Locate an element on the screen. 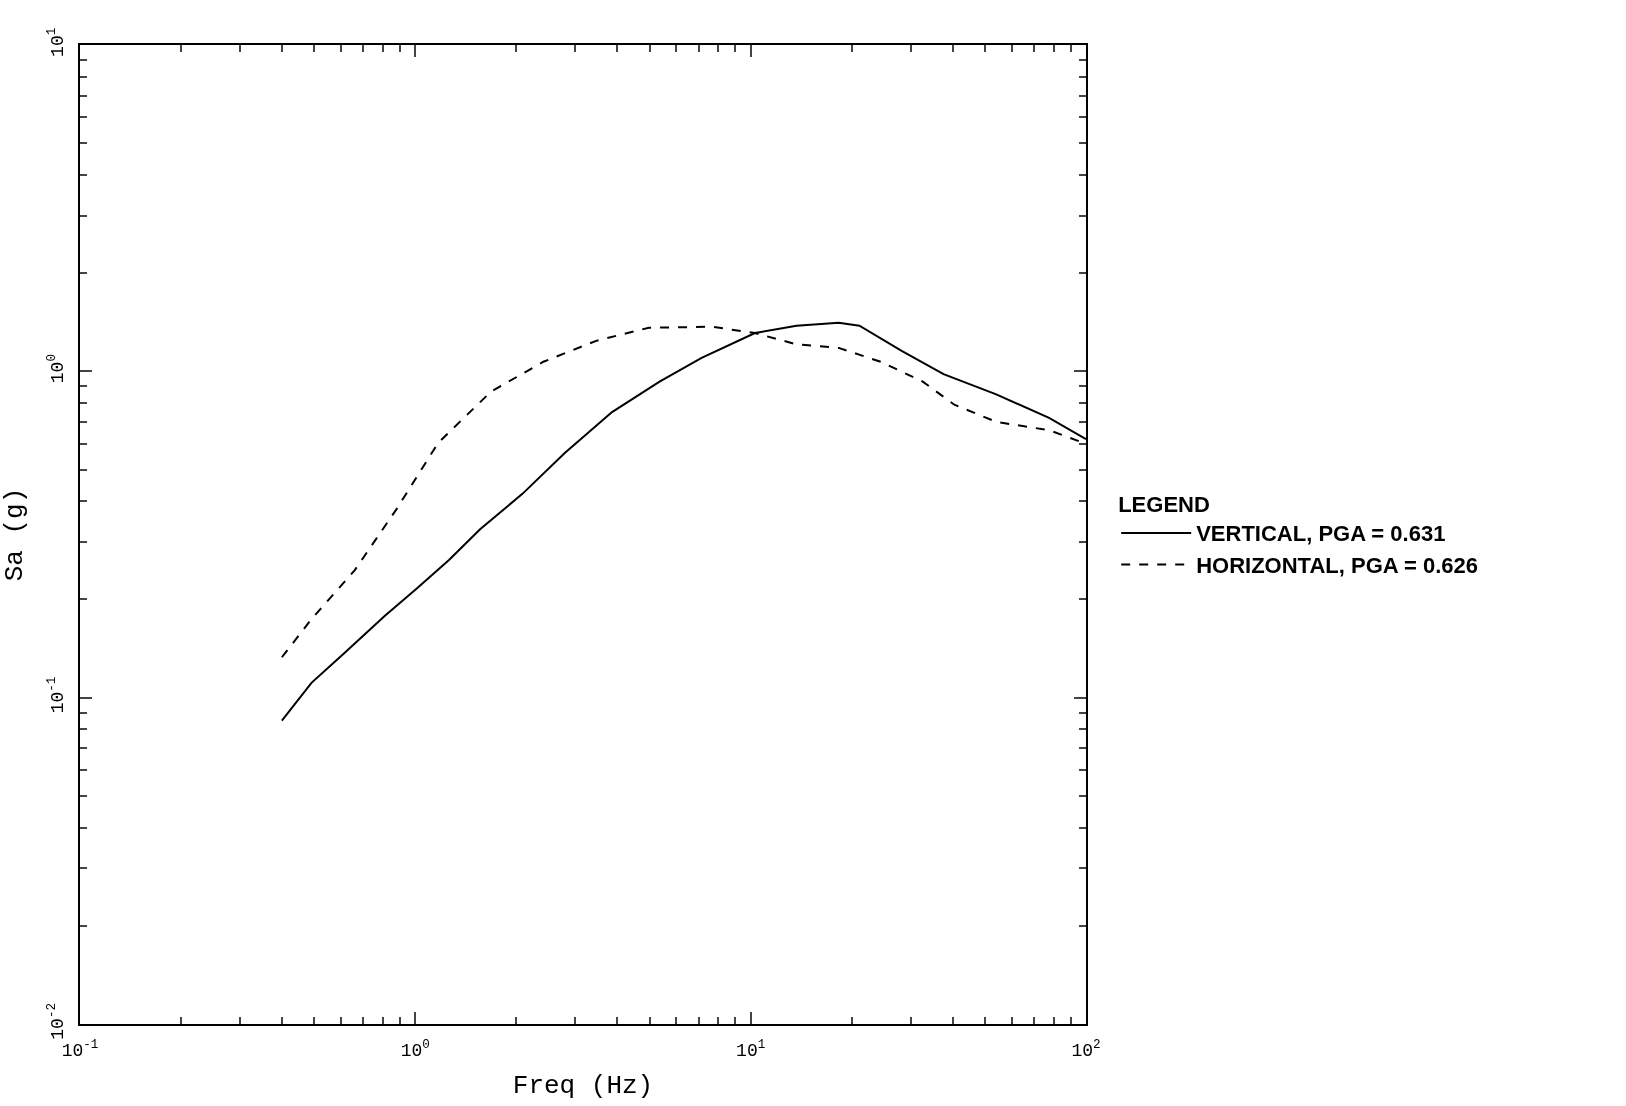  legend-label: HORIZONTAL, PGA = 0.626 is located at coordinates (1337, 566).